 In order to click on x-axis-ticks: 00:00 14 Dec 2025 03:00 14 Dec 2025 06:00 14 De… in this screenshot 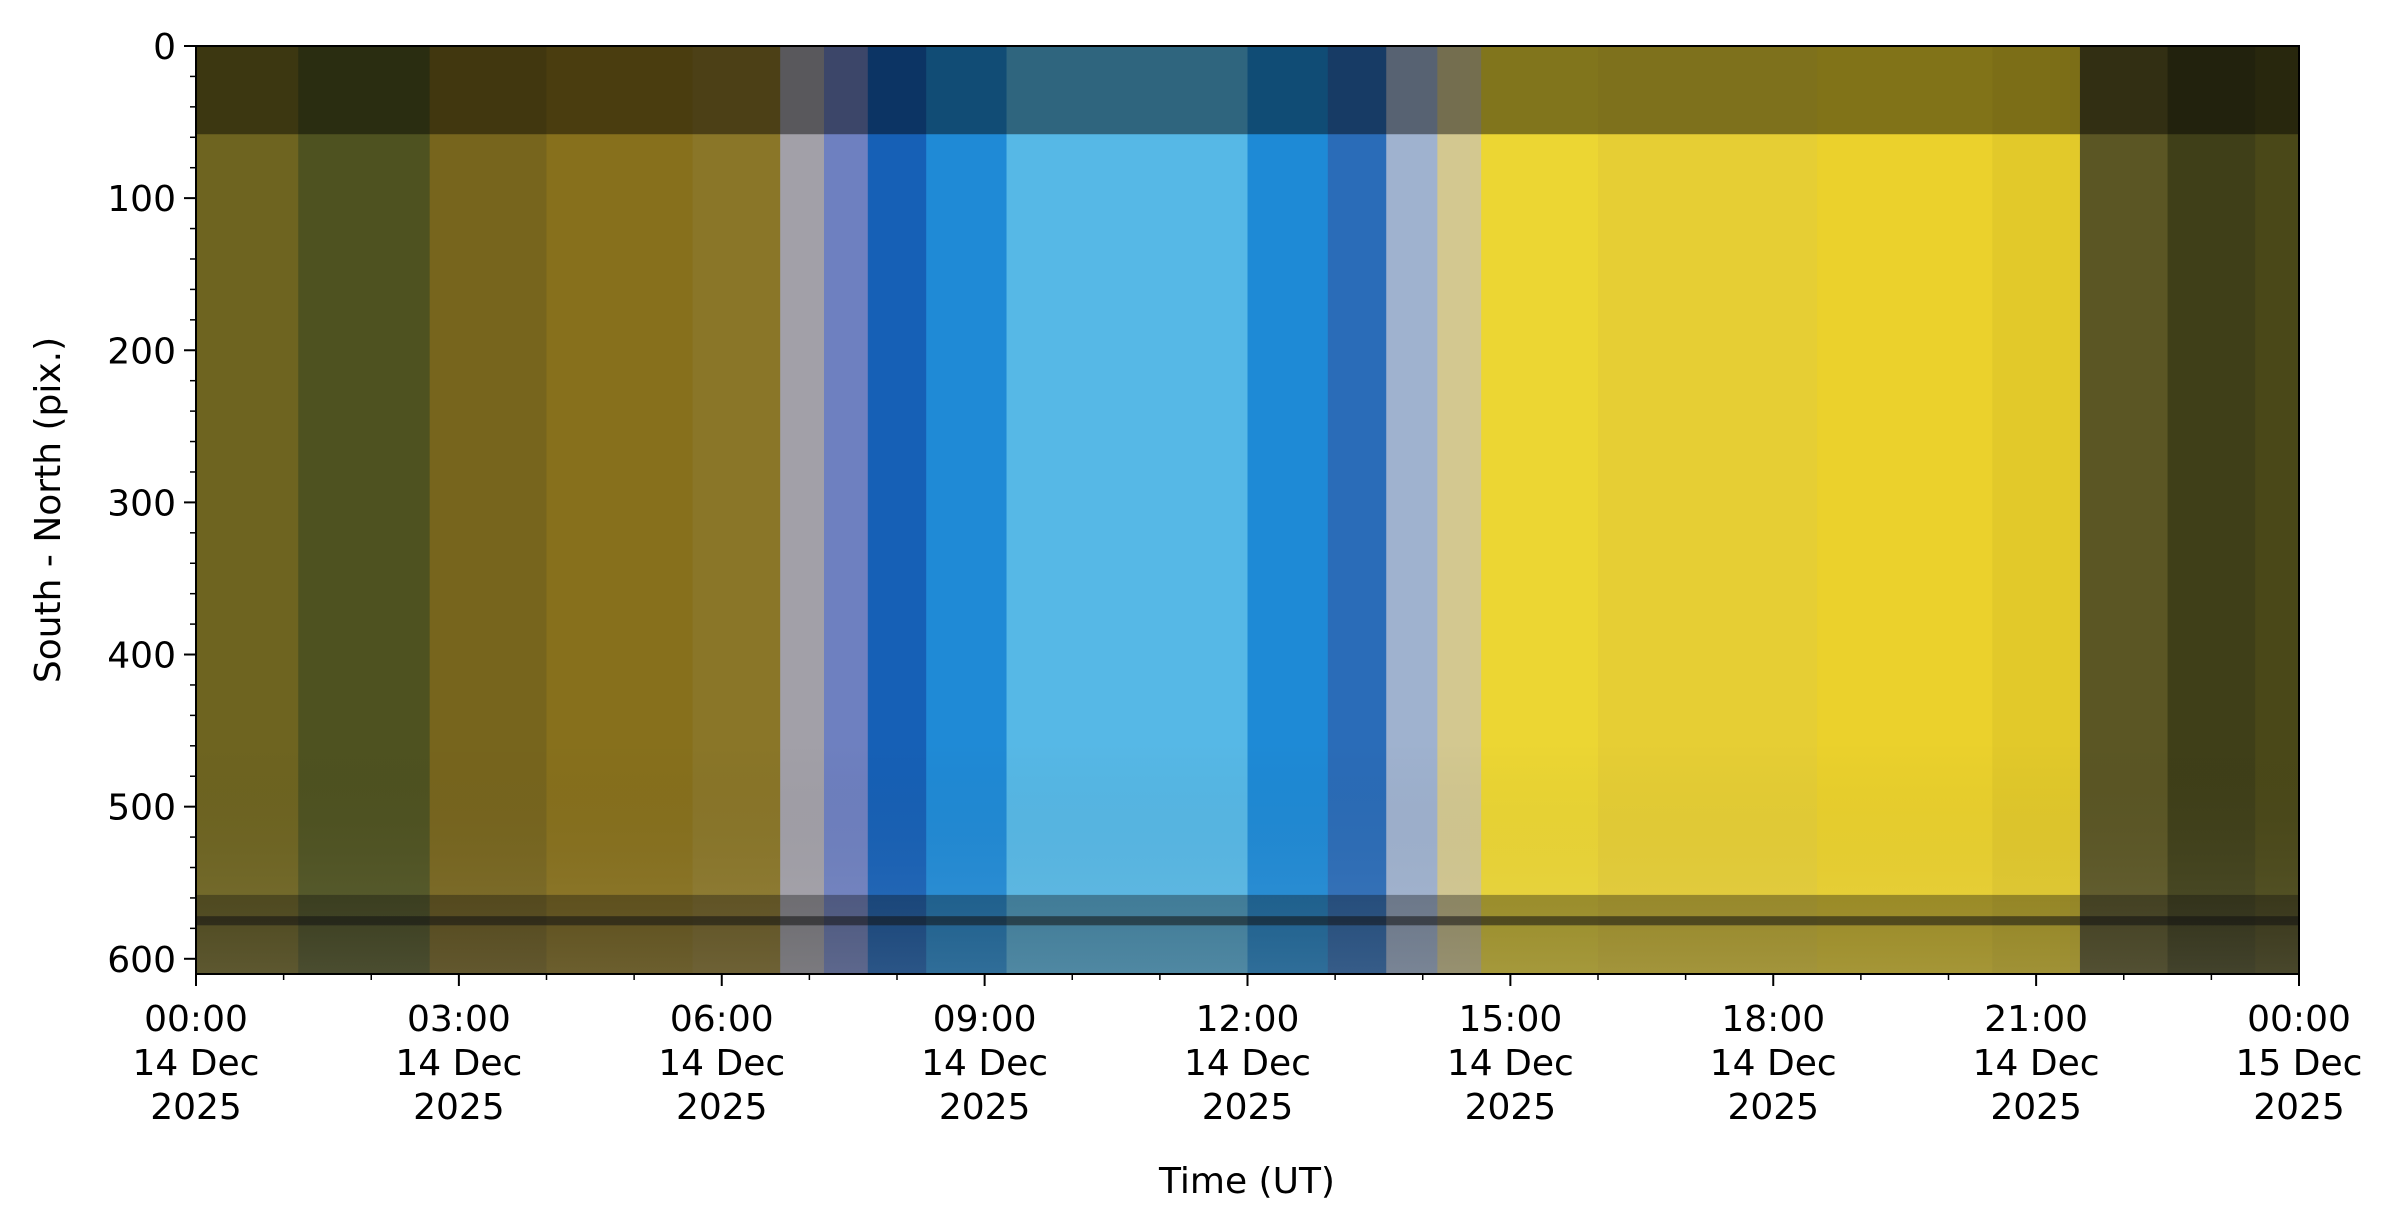, I will do `click(1248, 1051)`.